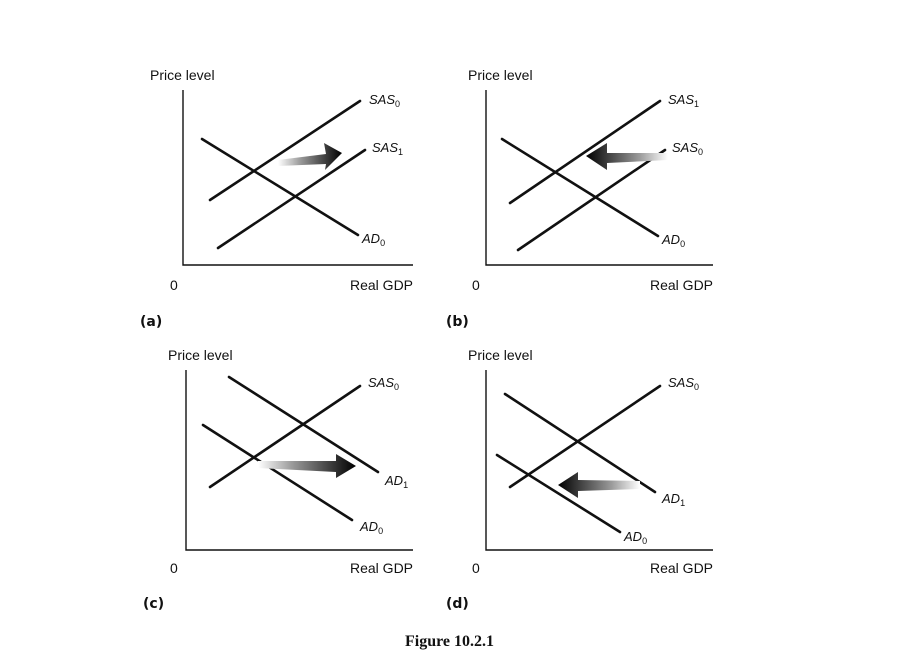 The height and width of the screenshot is (660, 899). What do you see at coordinates (384, 100) in the screenshot?
I see `panel-a-sas0-label: SAS0` at bounding box center [384, 100].